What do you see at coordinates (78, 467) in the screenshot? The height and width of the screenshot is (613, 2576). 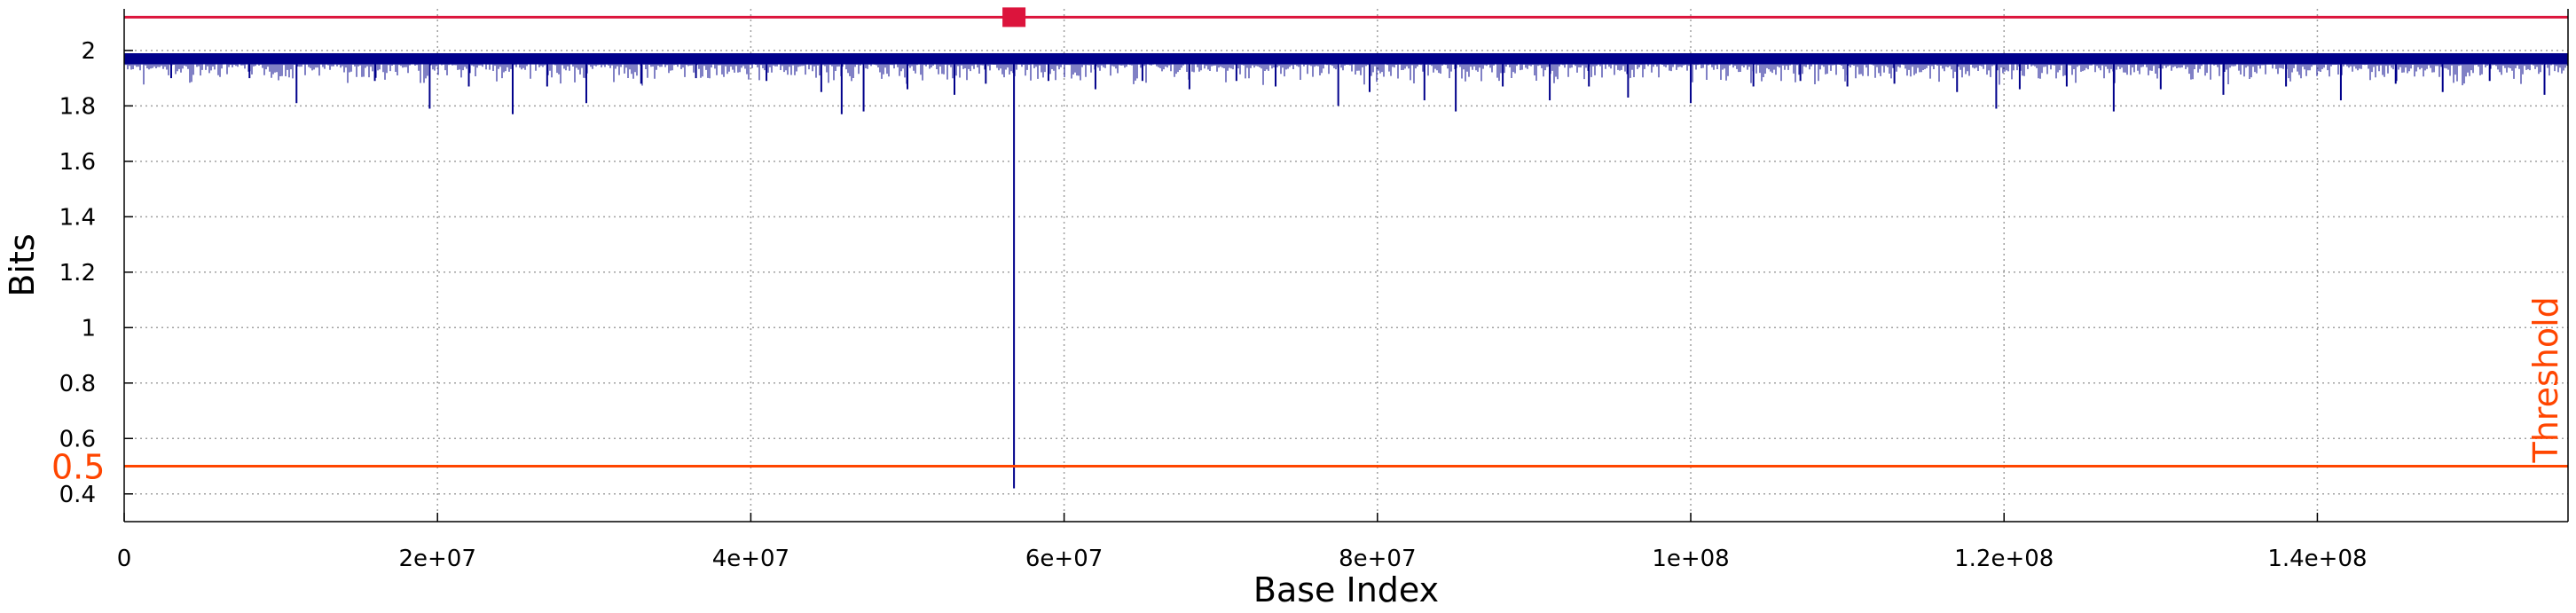 I see `threshold-value-label: 0.5` at bounding box center [78, 467].